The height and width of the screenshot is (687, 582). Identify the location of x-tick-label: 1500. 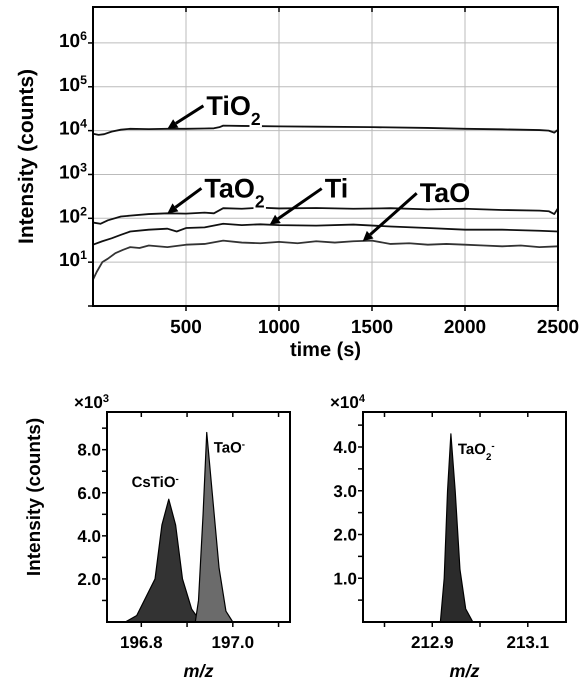
(372, 327).